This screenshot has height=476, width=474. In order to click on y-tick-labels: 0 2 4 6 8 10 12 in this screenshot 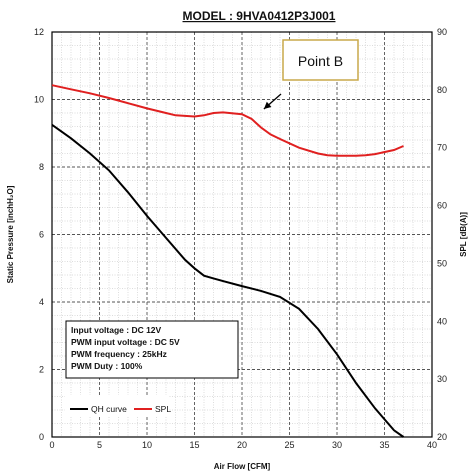, I will do `click(39, 234)`.